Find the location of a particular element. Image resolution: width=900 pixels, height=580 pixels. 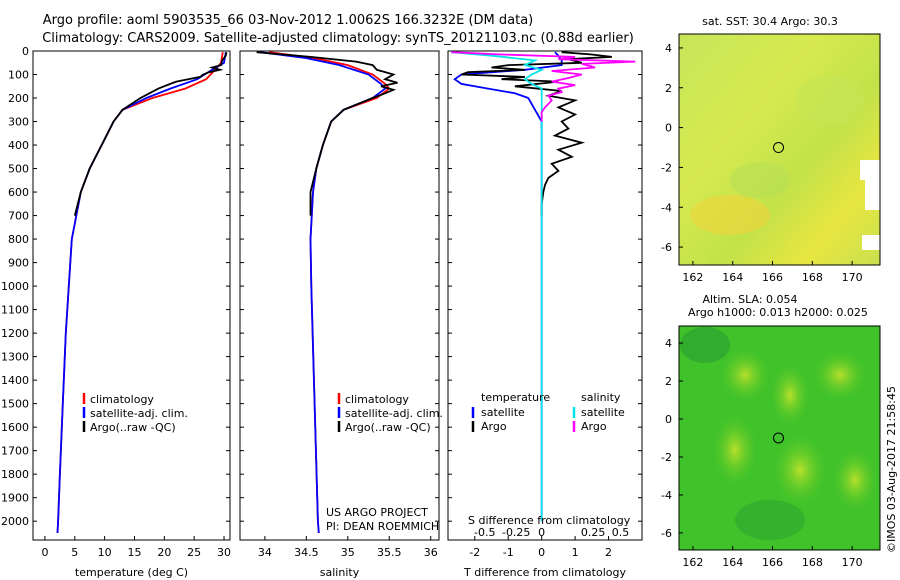

y-tick-label: 900 is located at coordinates (18, 263).